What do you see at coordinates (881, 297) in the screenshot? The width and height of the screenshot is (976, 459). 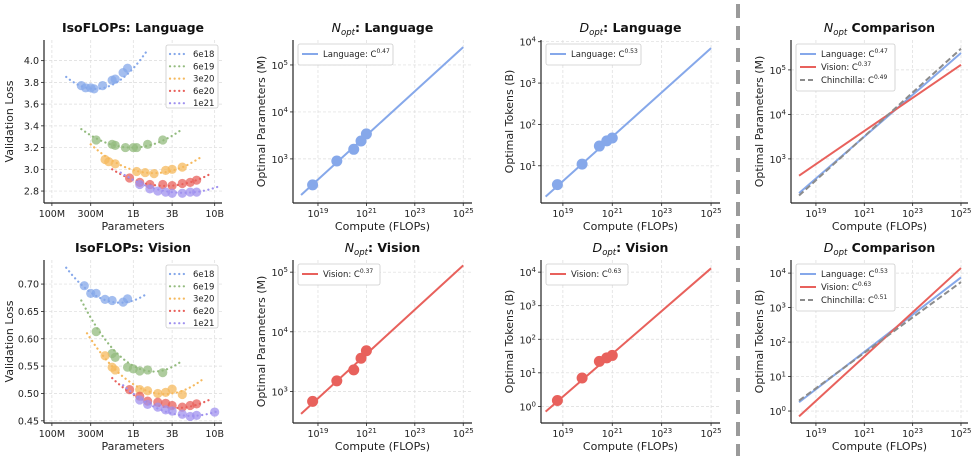 I see `legend-exponent: 0.51` at bounding box center [881, 297].